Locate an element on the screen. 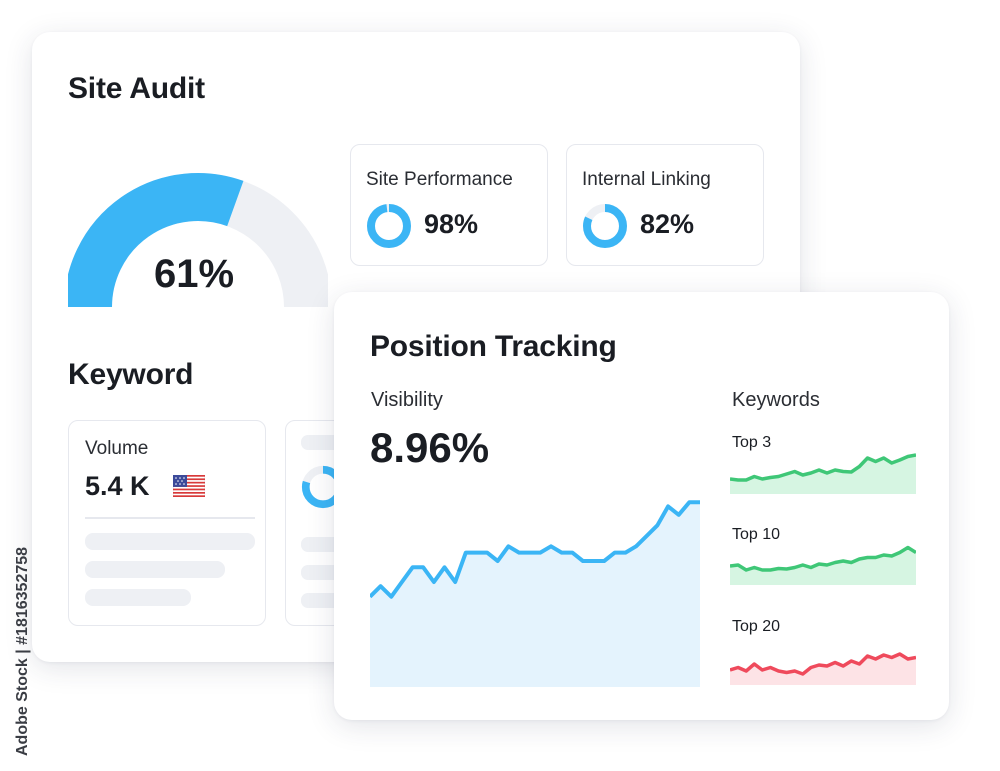 Image resolution: width=1000 pixels, height=771 pixels. top-20-label: Top 20 is located at coordinates (756, 626).